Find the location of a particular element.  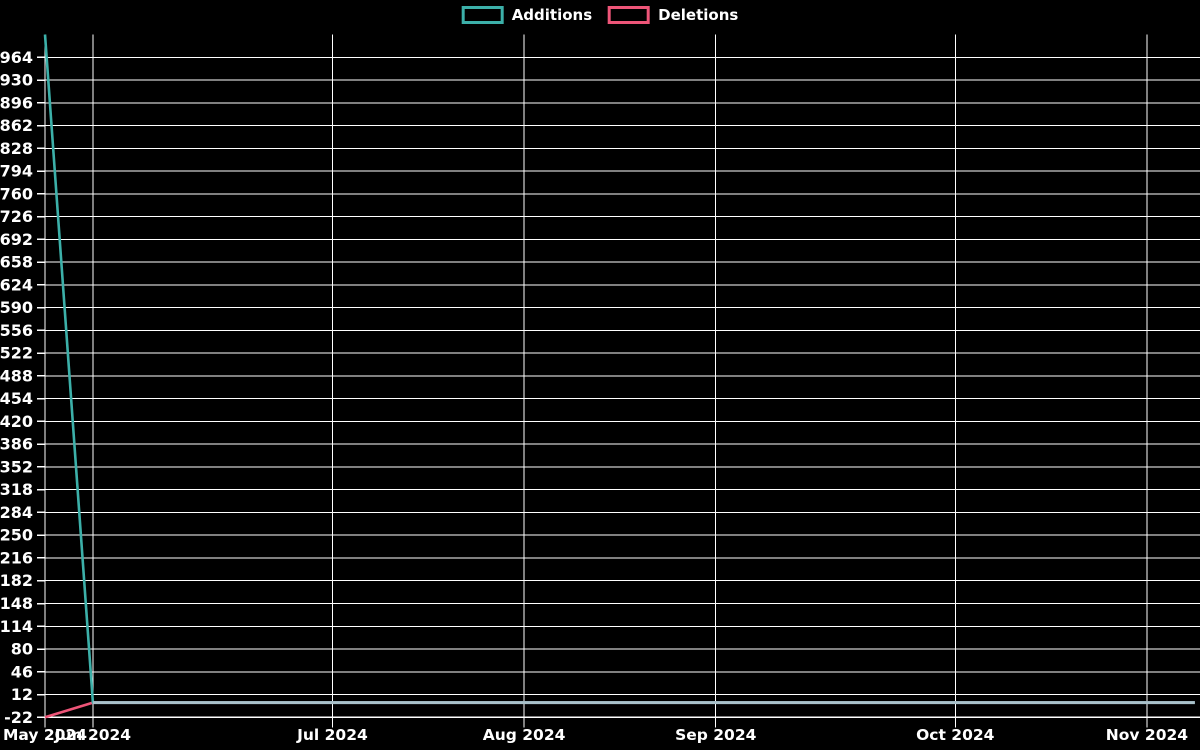

y-tick-label: 114 is located at coordinates (16, 626).